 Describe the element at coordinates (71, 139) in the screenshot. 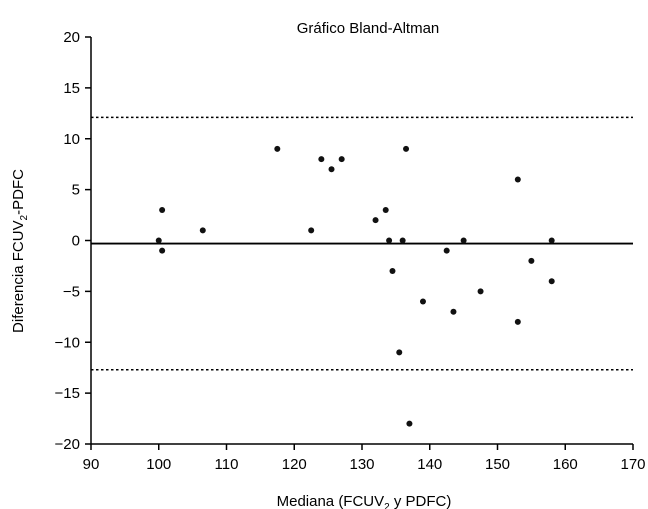

I see `y-tick-label: 10` at that location.